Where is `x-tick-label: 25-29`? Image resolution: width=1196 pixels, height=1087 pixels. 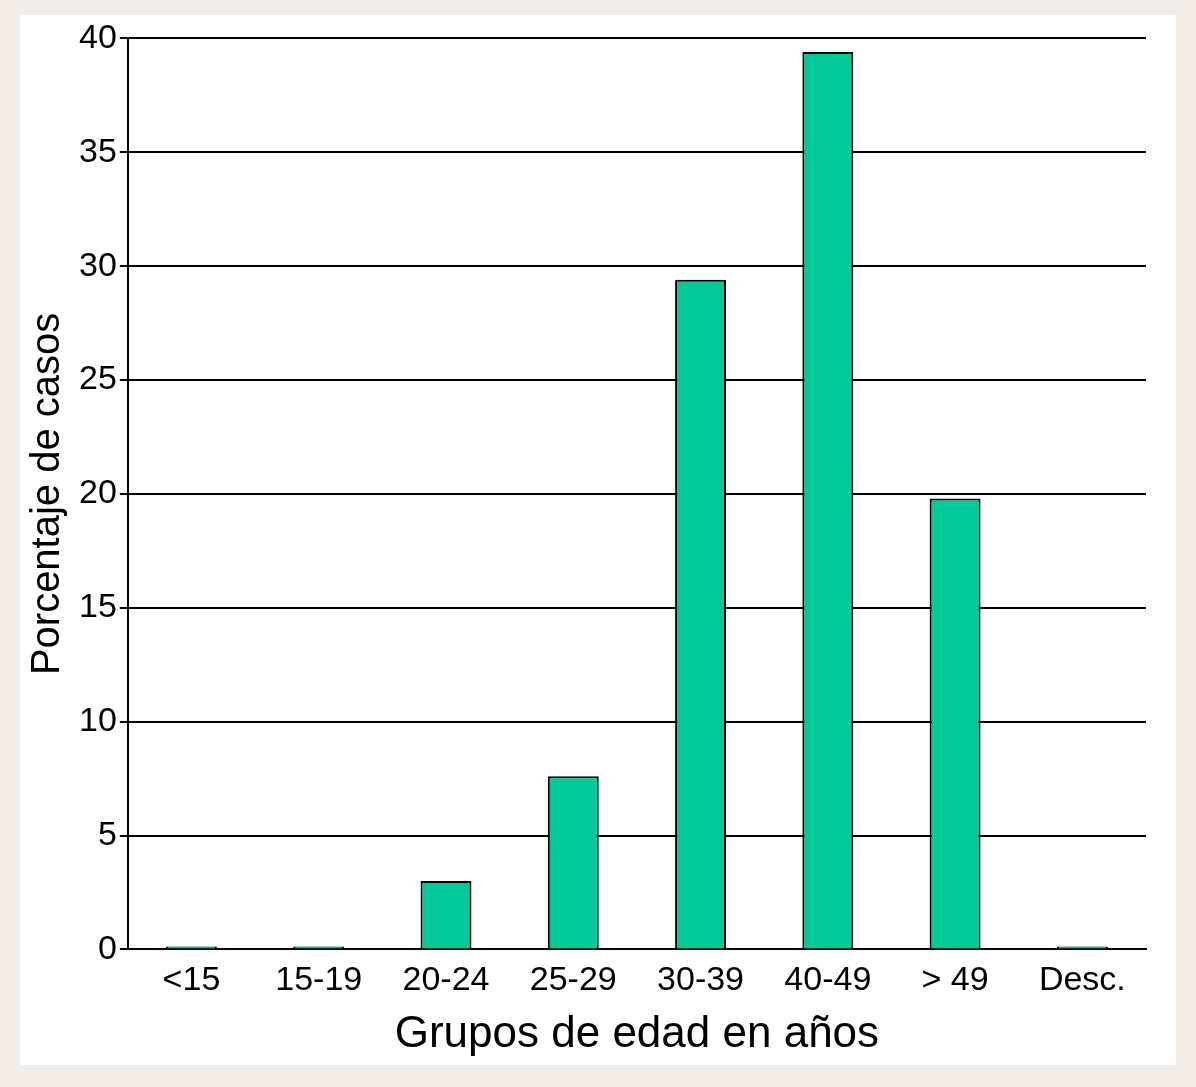
x-tick-label: 25-29 is located at coordinates (573, 978).